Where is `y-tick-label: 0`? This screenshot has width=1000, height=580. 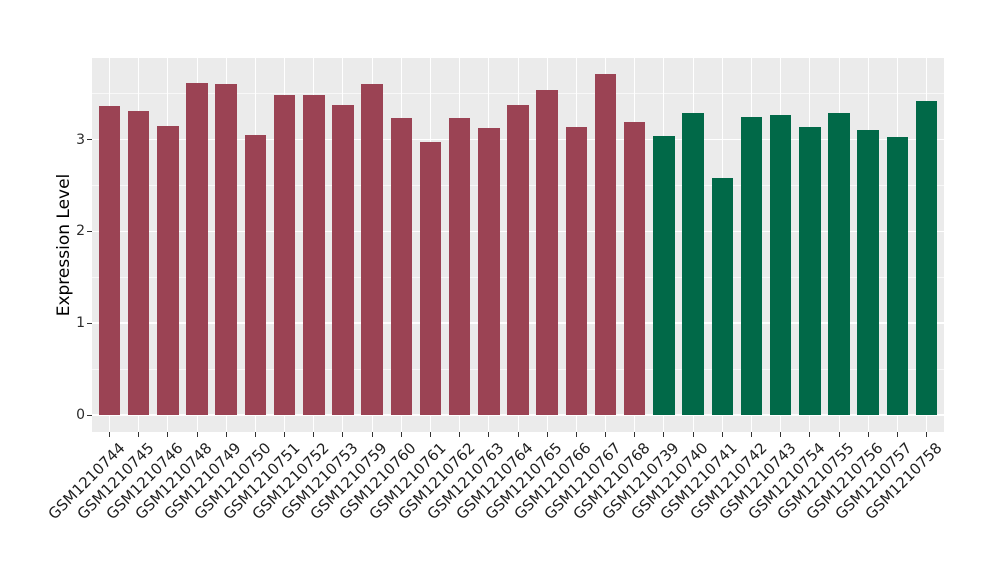
y-tick-label: 0 is located at coordinates (80, 415).